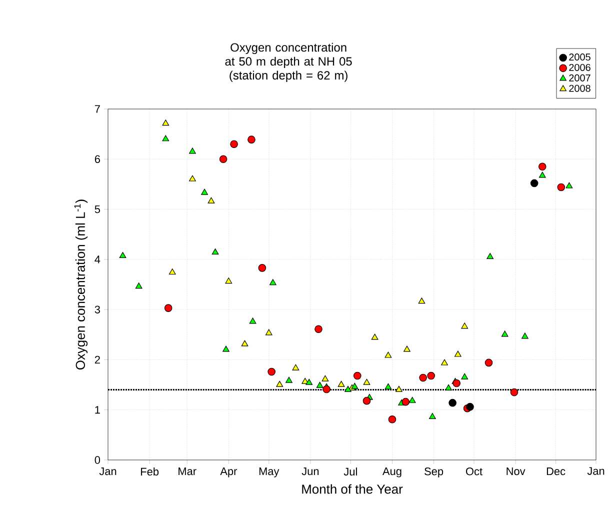 Image resolution: width=613 pixels, height=529 pixels. I want to click on x-tick-label: Feb, so click(150, 472).